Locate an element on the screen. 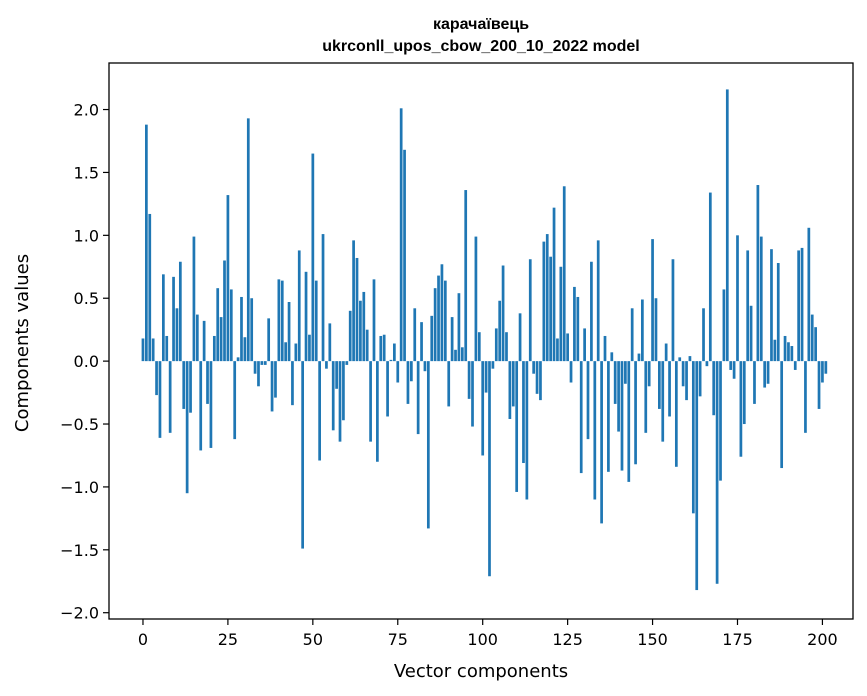  x-tick-label: 150 is located at coordinates (652, 639).